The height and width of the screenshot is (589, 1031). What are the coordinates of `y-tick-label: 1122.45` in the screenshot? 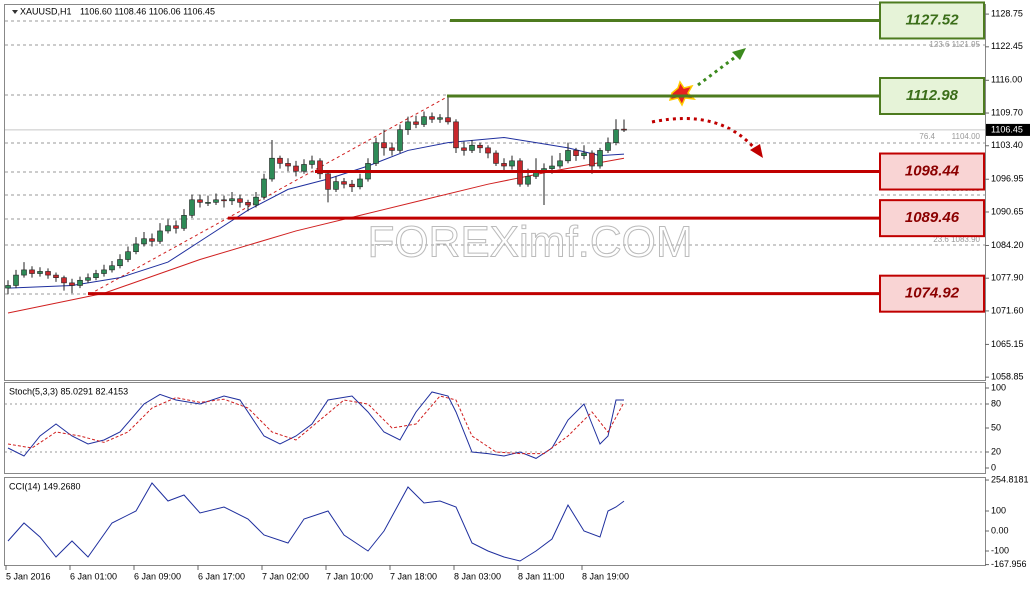 It's located at (1007, 46).